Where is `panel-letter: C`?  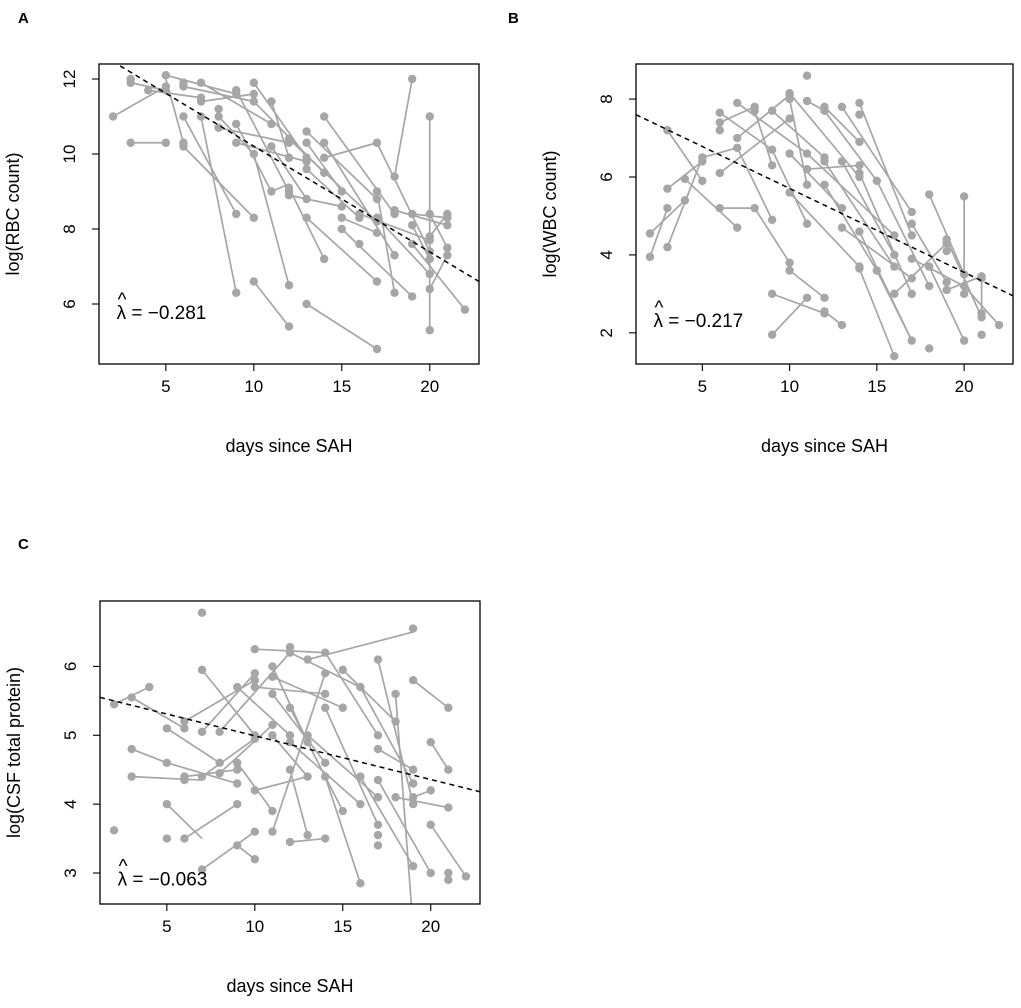 panel-letter: C is located at coordinates (23, 544).